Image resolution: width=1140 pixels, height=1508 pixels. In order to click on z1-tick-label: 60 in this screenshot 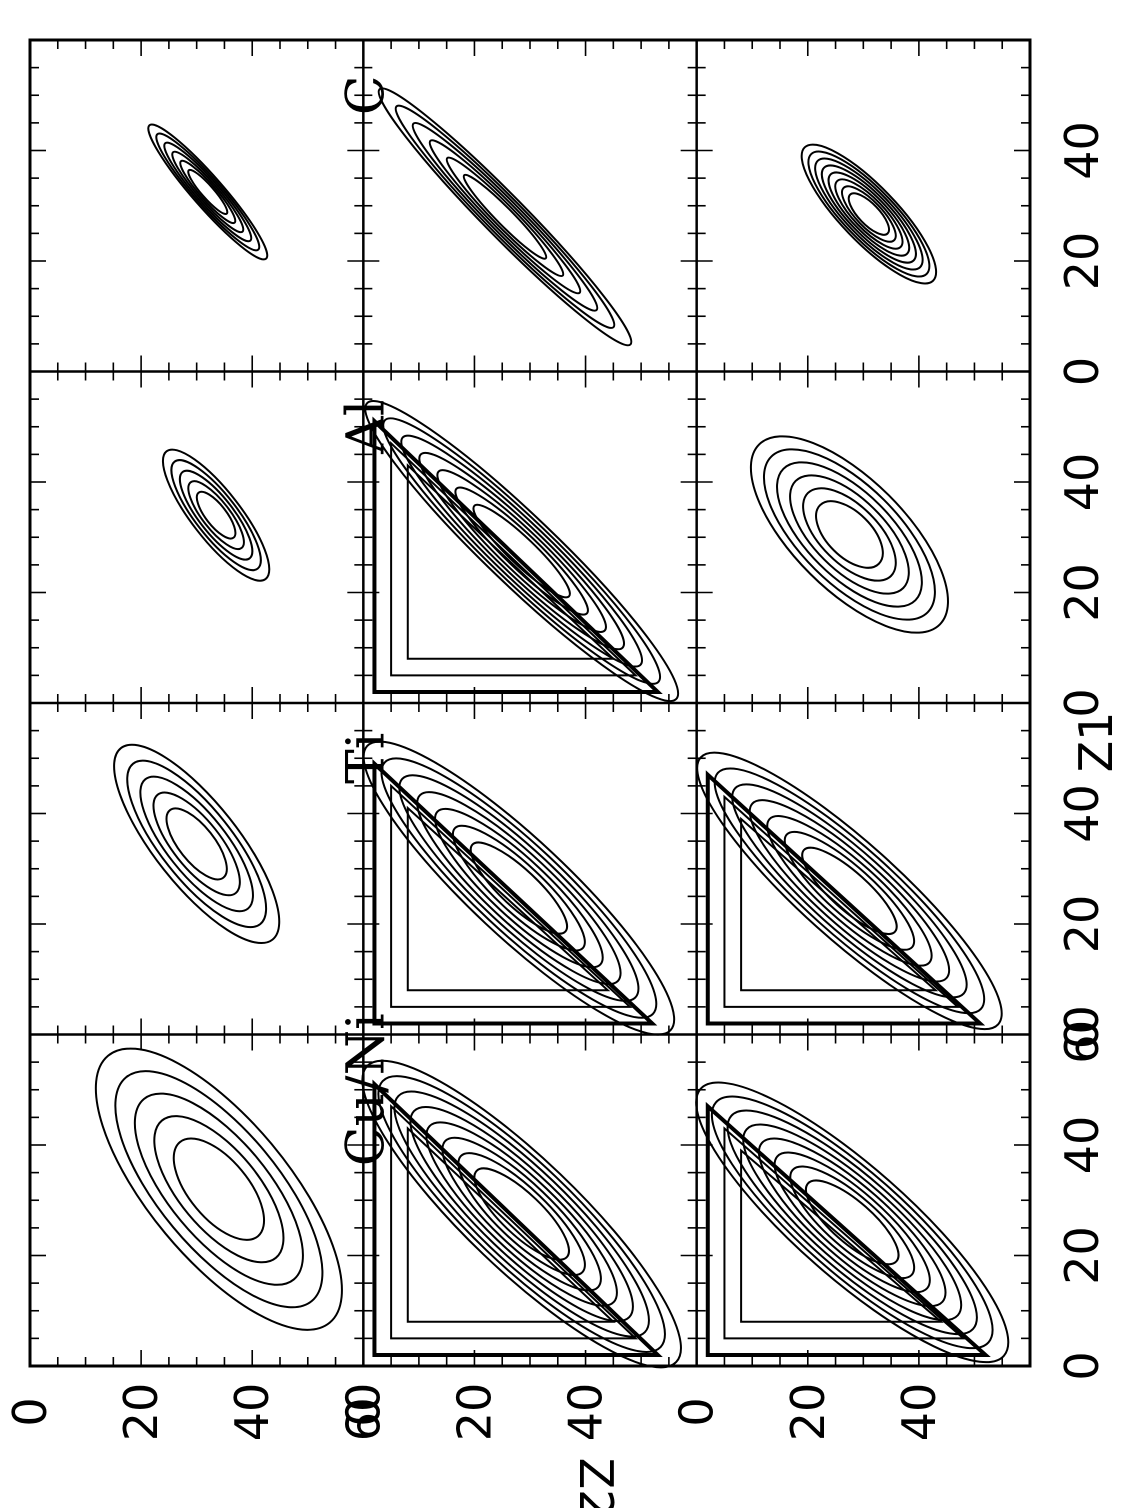, I will do `click(1082, 1034)`.